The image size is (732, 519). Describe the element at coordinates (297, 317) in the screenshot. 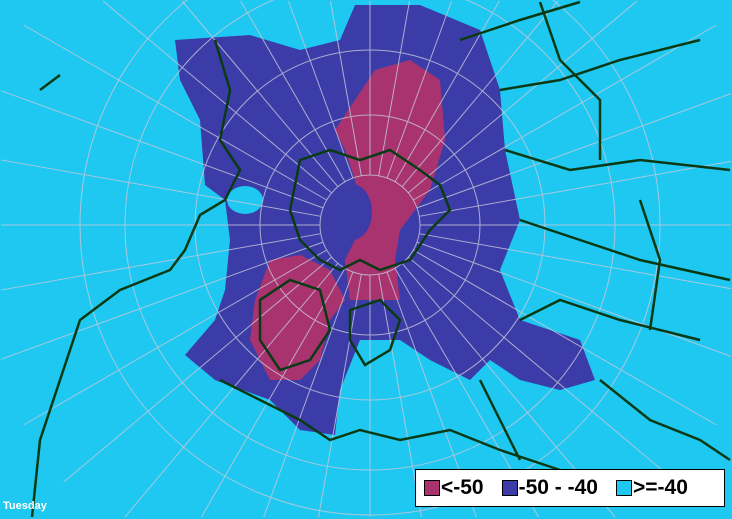

I see `zone-below-minus50-south` at that location.